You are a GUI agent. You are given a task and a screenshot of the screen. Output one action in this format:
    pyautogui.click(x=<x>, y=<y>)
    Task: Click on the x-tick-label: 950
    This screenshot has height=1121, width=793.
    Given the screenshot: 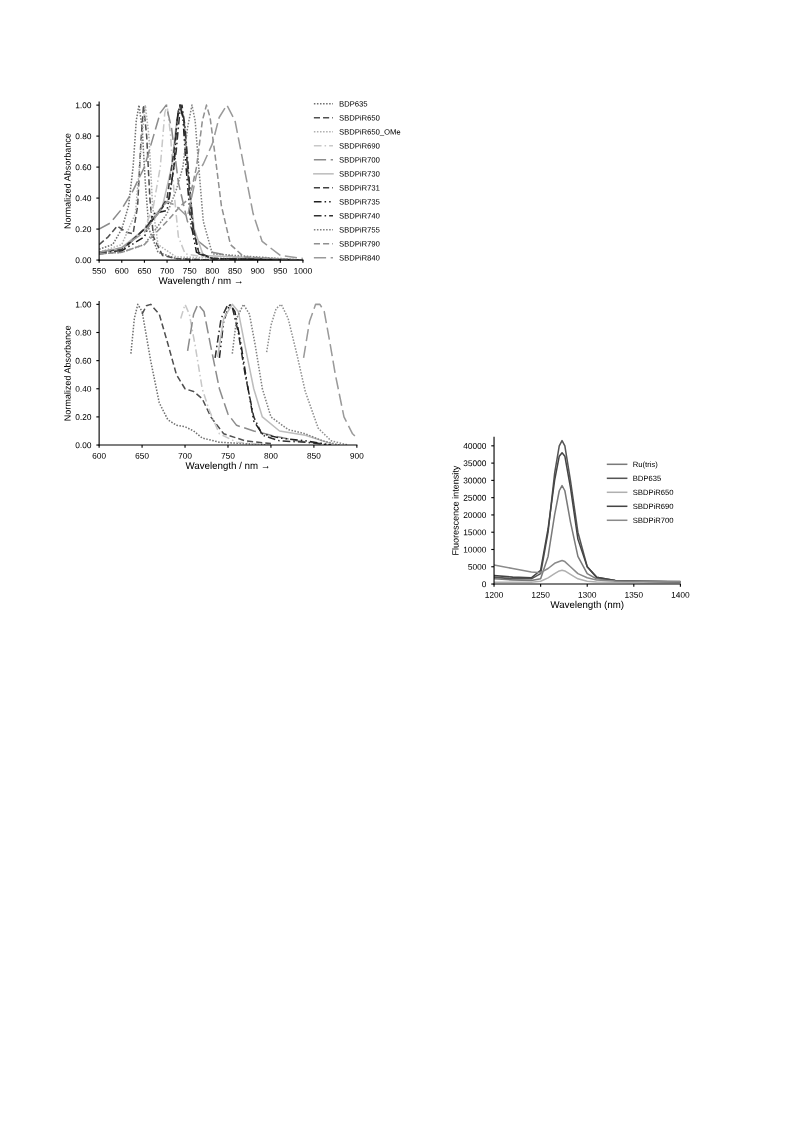 What is the action you would take?
    pyautogui.click(x=280, y=270)
    